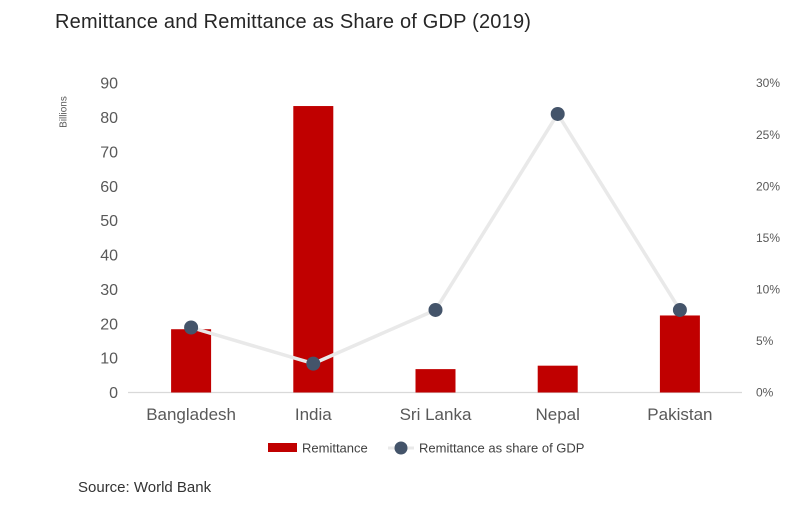 This screenshot has width=800, height=510. What do you see at coordinates (679, 309) in the screenshot?
I see `gdp-share-marker-pakistan` at bounding box center [679, 309].